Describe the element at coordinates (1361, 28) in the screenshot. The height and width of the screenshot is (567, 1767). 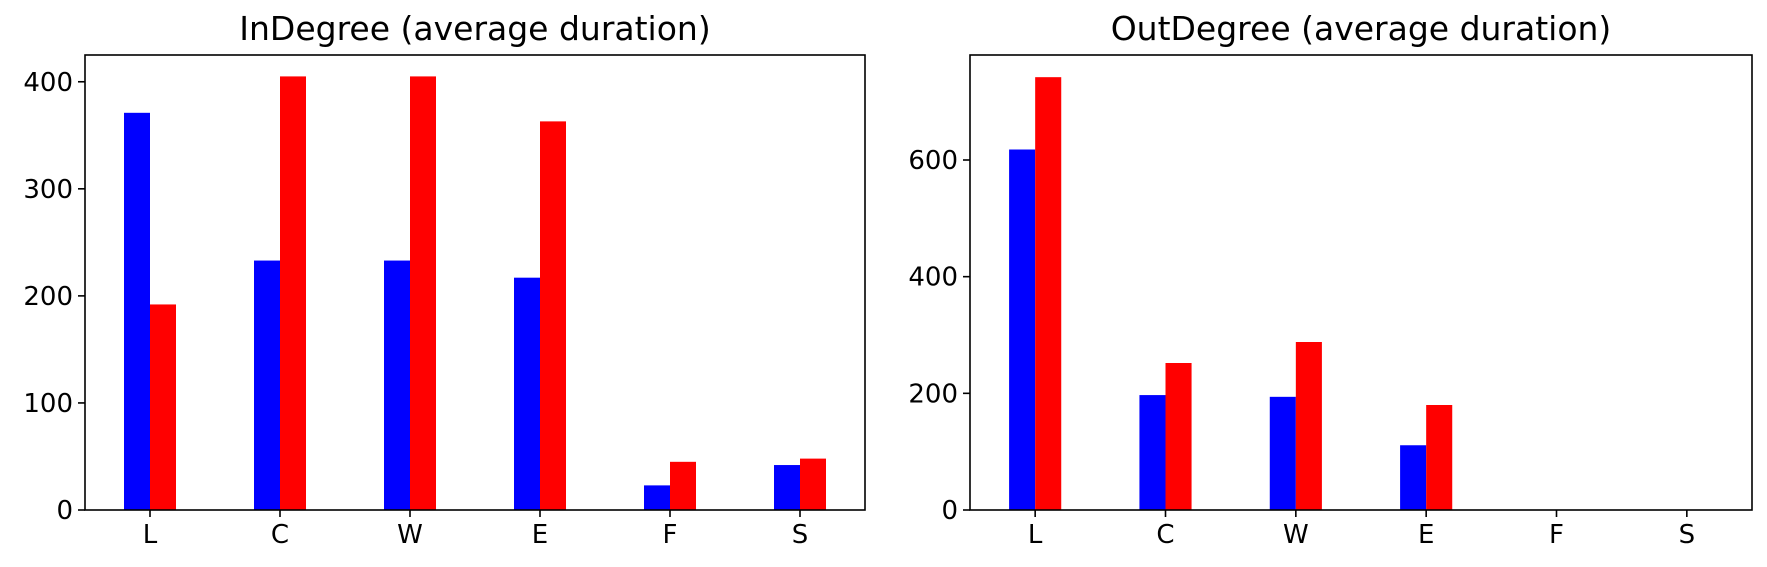
I see `chart-title: OutDegree (average duration)` at that location.